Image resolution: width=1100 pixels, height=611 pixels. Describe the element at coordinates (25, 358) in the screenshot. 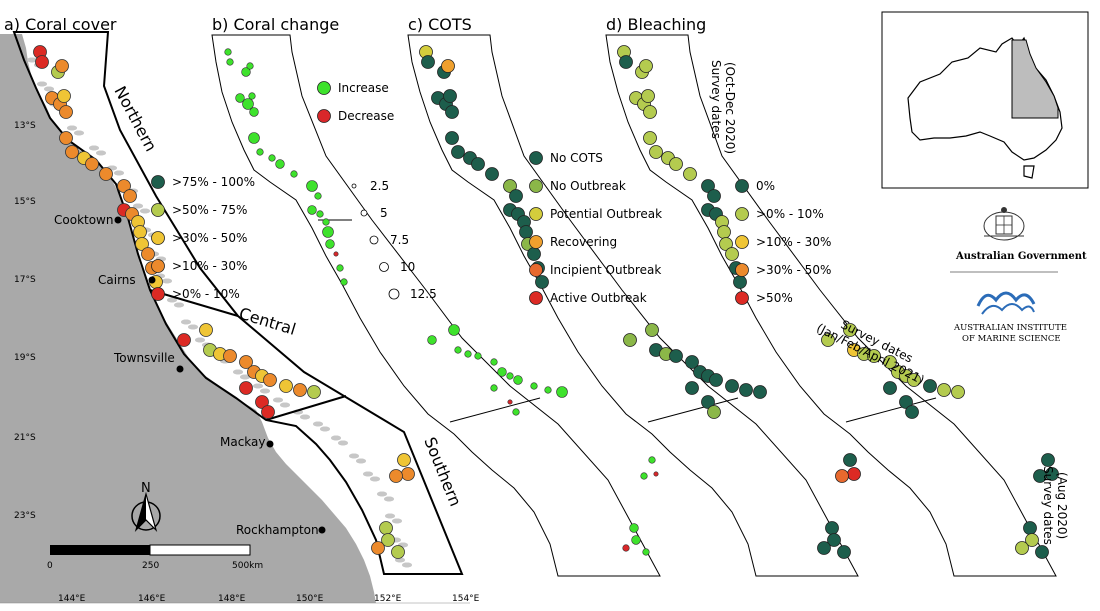

I see `svg-text: 19°S` at that location.